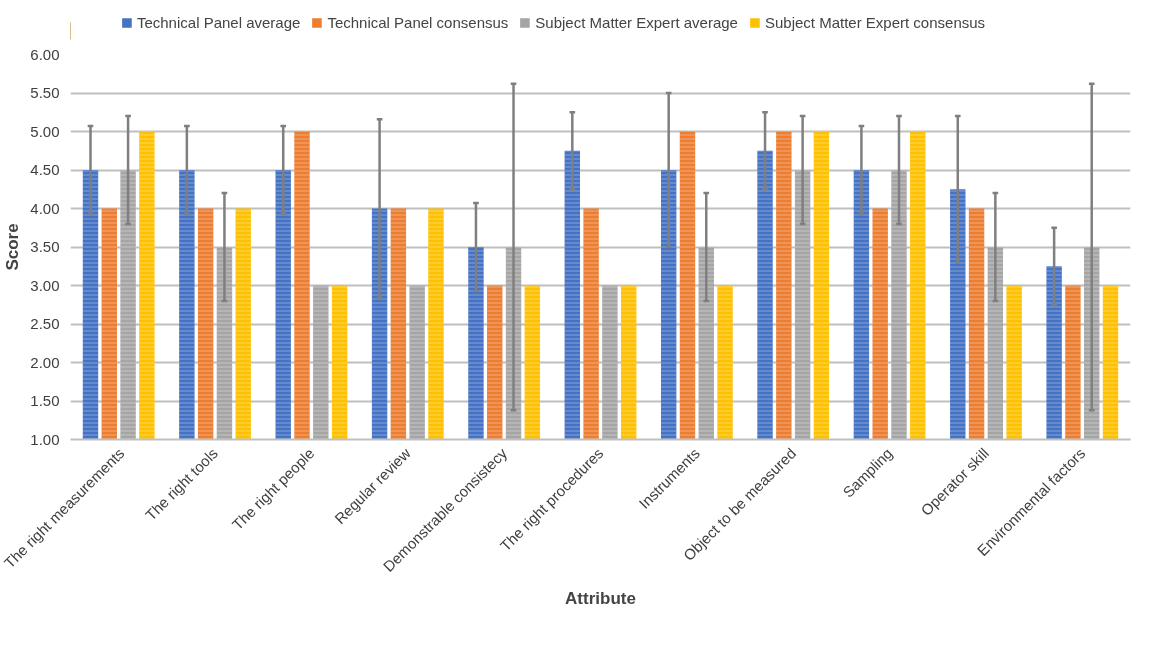 The image size is (1162, 664). What do you see at coordinates (45, 169) in the screenshot?
I see `y-tick-label: 4.50` at bounding box center [45, 169].